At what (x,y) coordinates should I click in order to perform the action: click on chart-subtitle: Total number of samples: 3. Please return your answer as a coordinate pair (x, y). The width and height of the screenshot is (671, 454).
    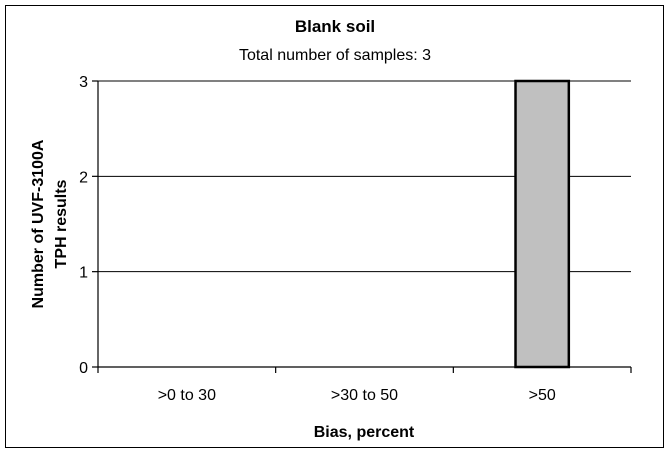
    Looking at the image, I should click on (335, 55).